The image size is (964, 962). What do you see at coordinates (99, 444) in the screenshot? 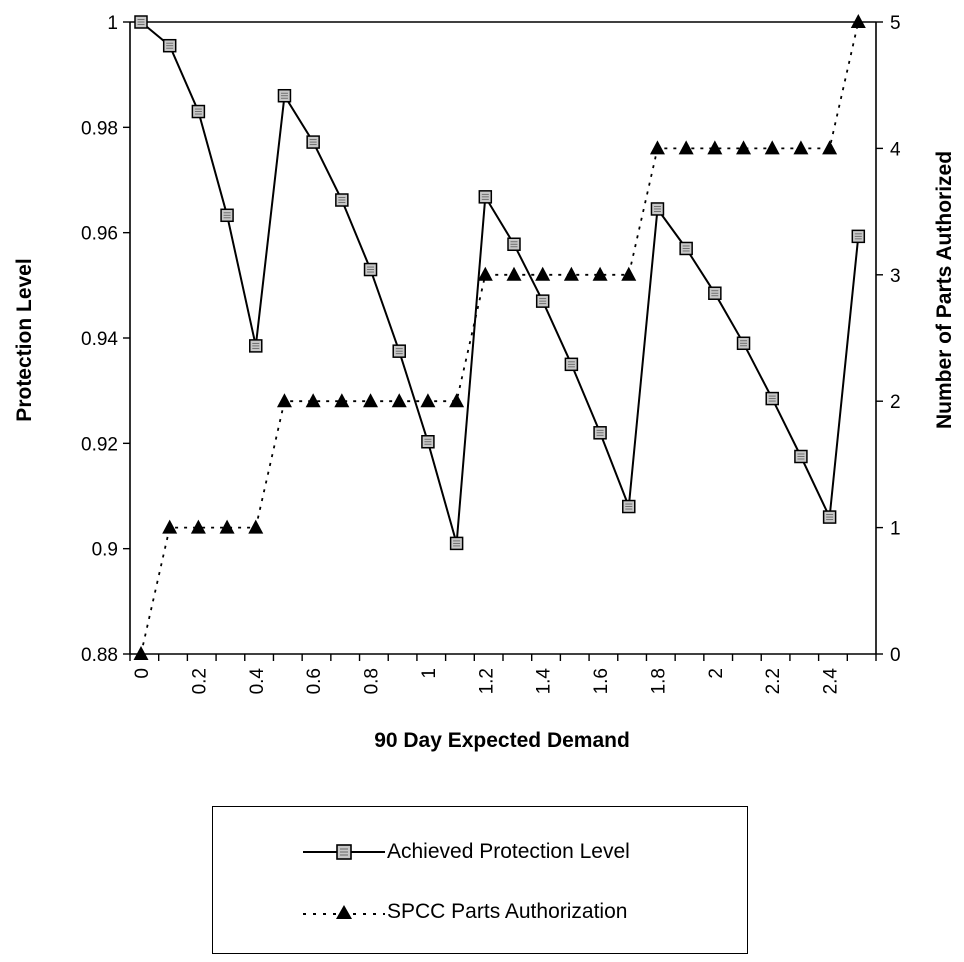
I see `left-y-tick-label: 0.92` at bounding box center [99, 444].